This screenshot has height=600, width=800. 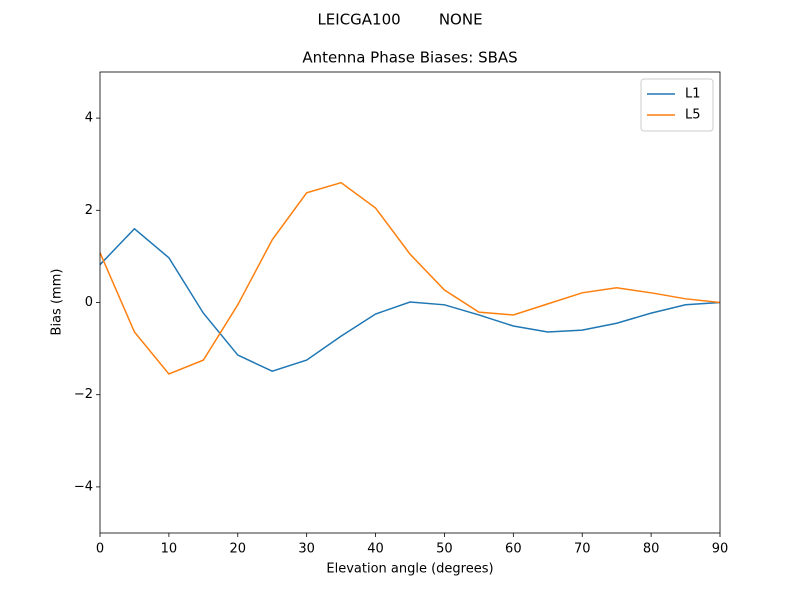 I want to click on chart-title: Antenna Phase Biases: SBAS, so click(x=409, y=58).